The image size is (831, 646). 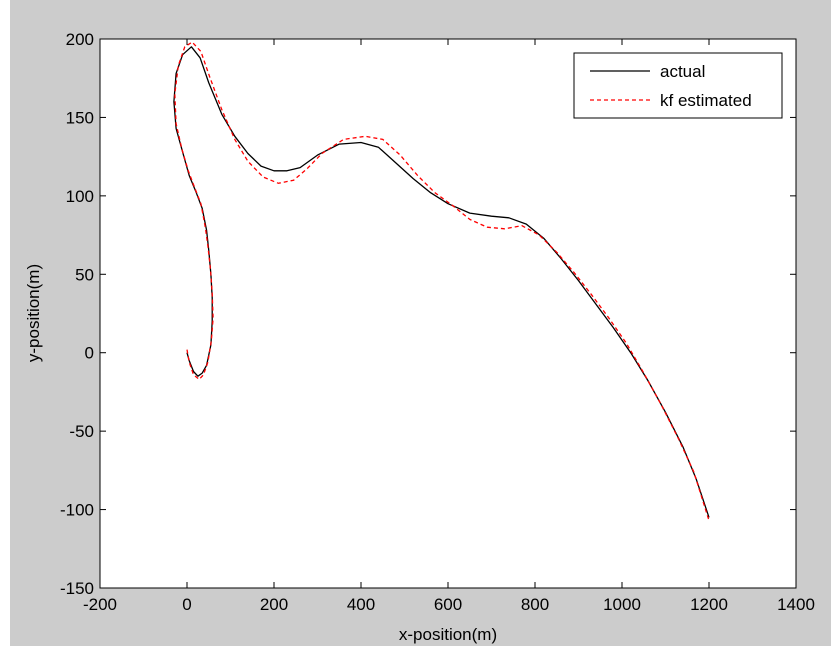 What do you see at coordinates (448, 604) in the screenshot?
I see `x-tick-label: 600` at bounding box center [448, 604].